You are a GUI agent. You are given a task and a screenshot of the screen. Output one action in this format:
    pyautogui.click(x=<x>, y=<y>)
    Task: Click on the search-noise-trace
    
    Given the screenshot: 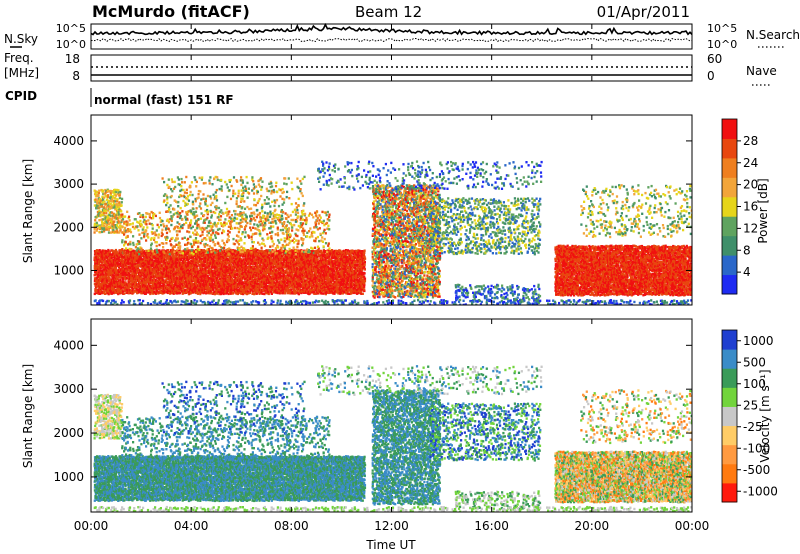 What is the action you would take?
    pyautogui.click(x=391, y=40)
    